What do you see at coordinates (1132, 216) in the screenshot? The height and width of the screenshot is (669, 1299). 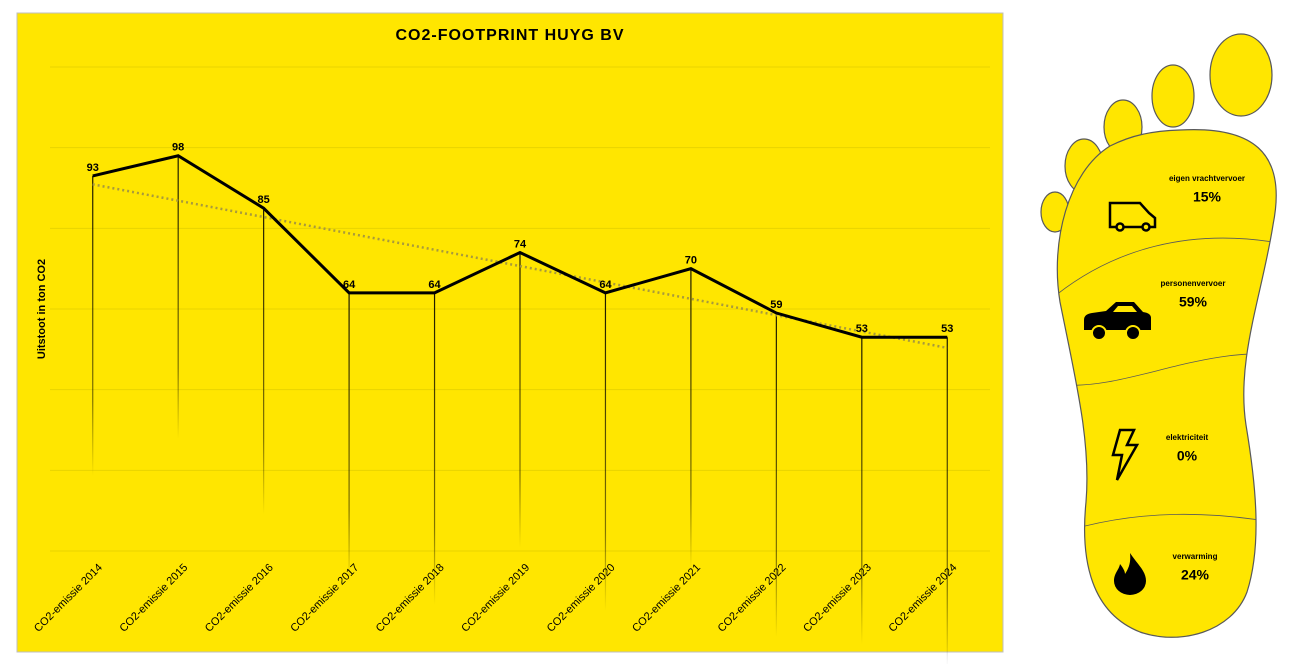 I see `van-icon` at bounding box center [1132, 216].